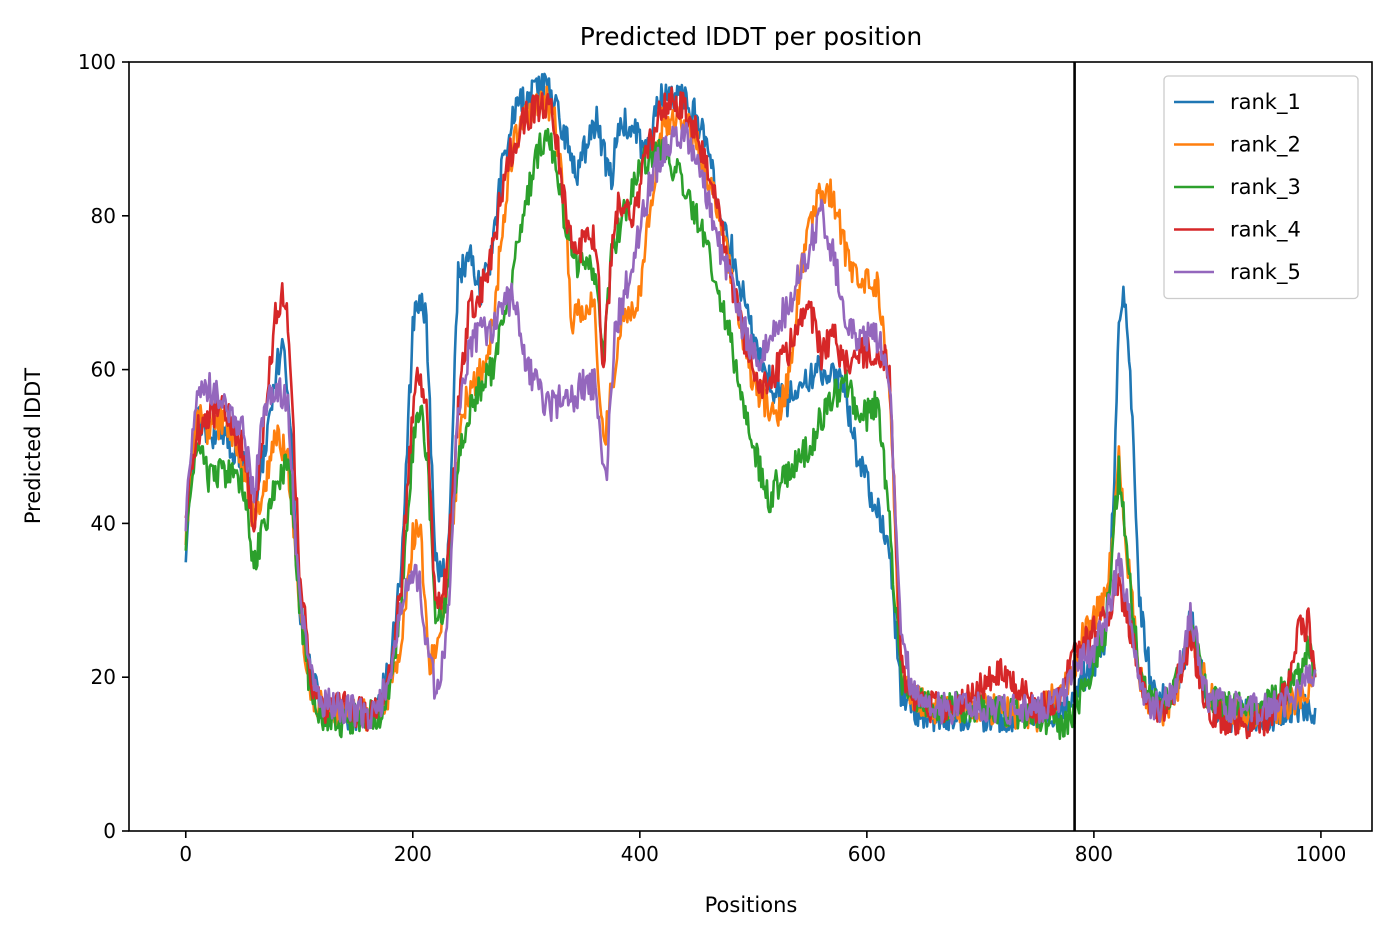 Image resolution: width=1391 pixels, height=939 pixels. What do you see at coordinates (1094, 854) in the screenshot?
I see `x-tick-label: 800` at bounding box center [1094, 854].